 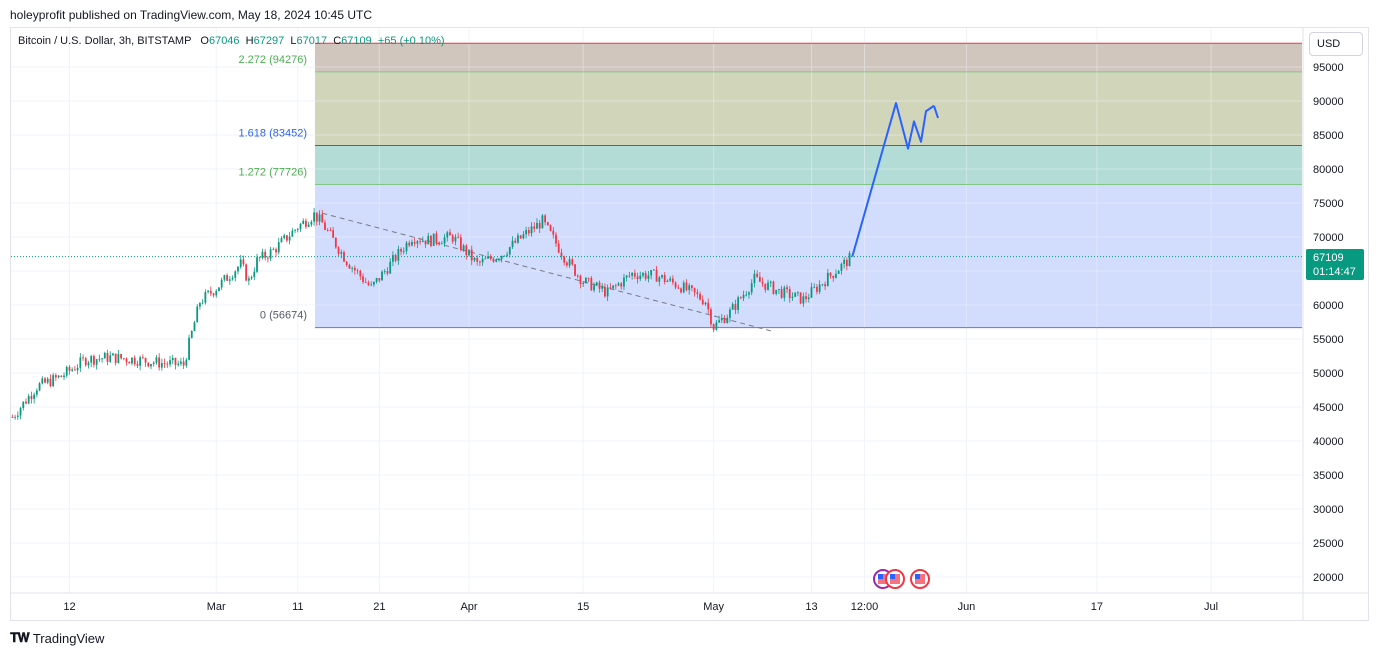 I want to click on price-axis-tick: 55000, so click(x=1328, y=340).